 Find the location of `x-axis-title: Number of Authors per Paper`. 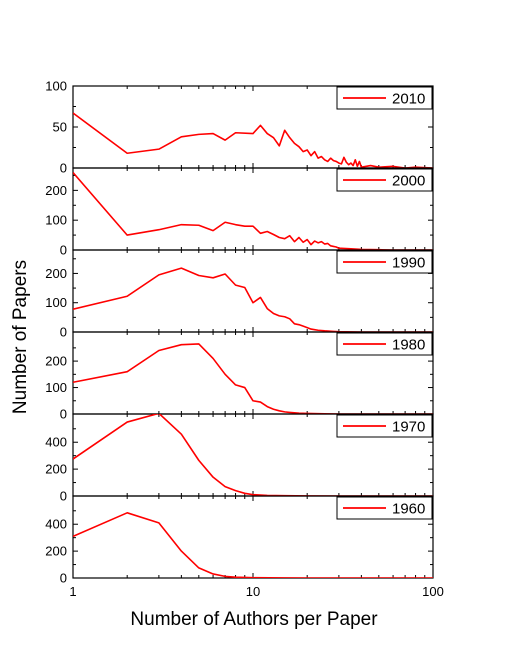

x-axis-title: Number of Authors per Paper is located at coordinates (254, 619).